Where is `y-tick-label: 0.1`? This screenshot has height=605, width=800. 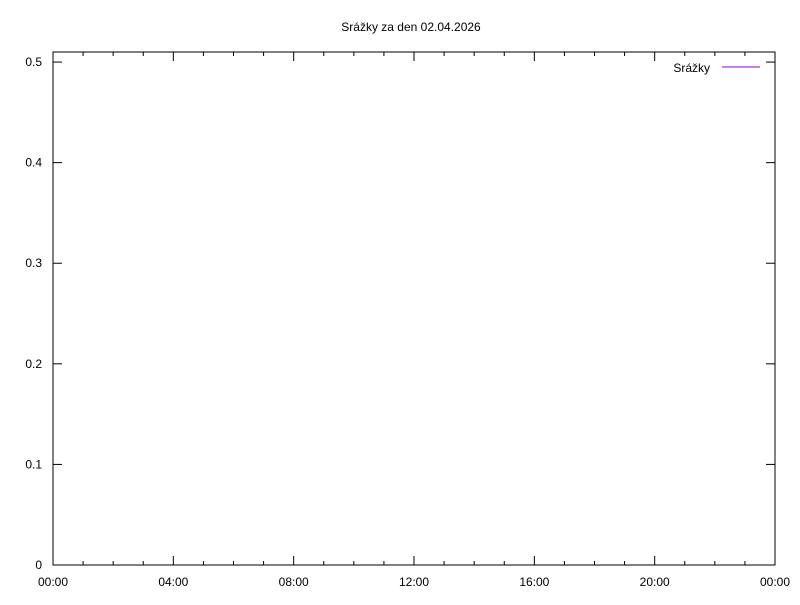 y-tick-label: 0.1 is located at coordinates (33, 464).